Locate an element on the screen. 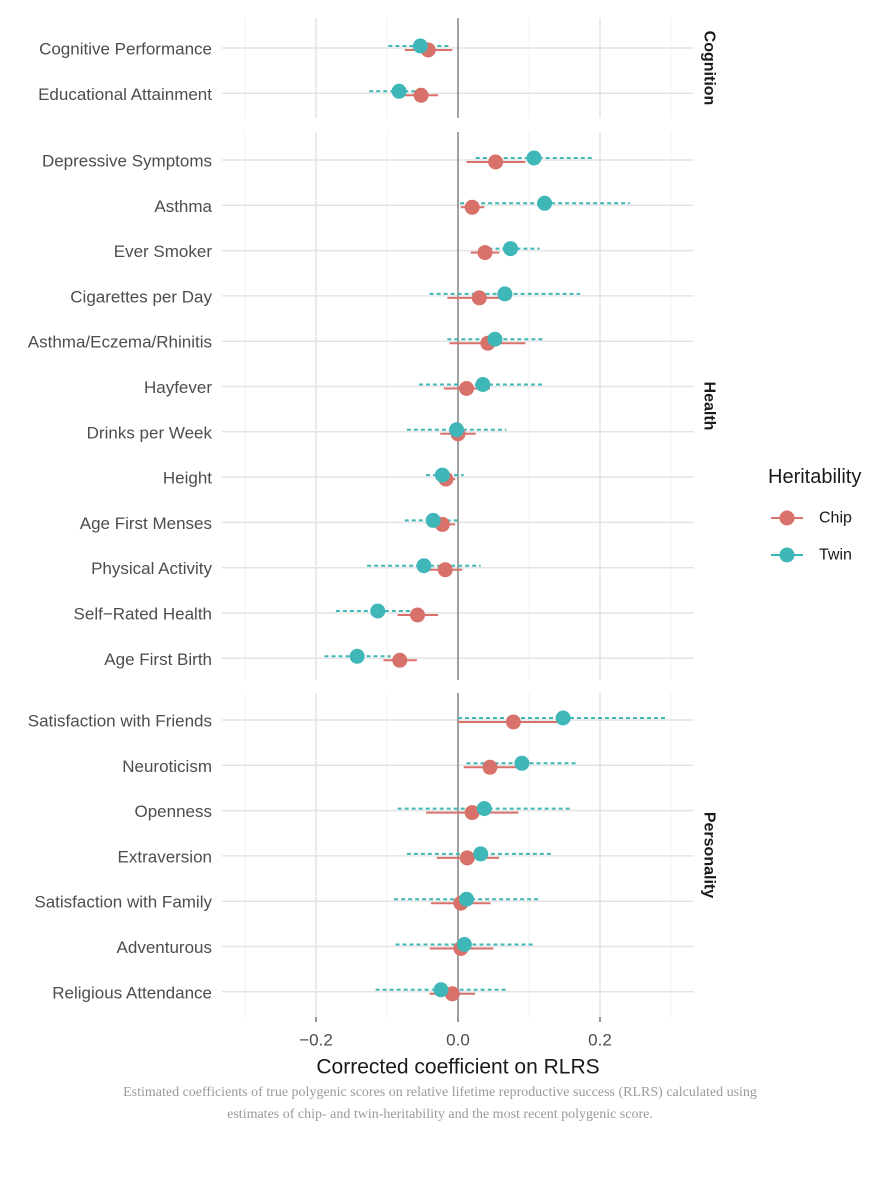 The image size is (891, 1179). x-axis-title: Corrected coefficient on RLRS is located at coordinates (457, 1067).